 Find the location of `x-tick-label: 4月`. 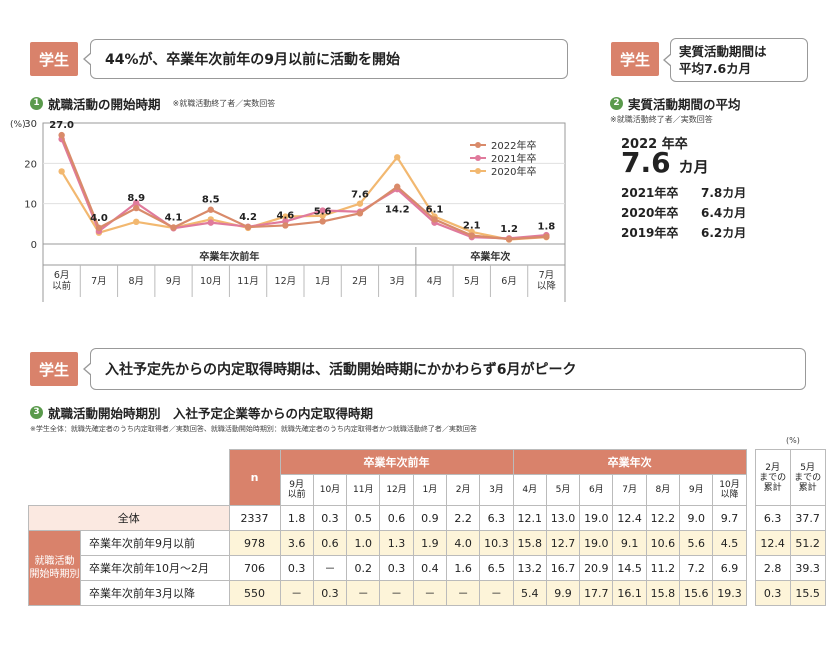

x-tick-label: 4月 is located at coordinates (435, 281).